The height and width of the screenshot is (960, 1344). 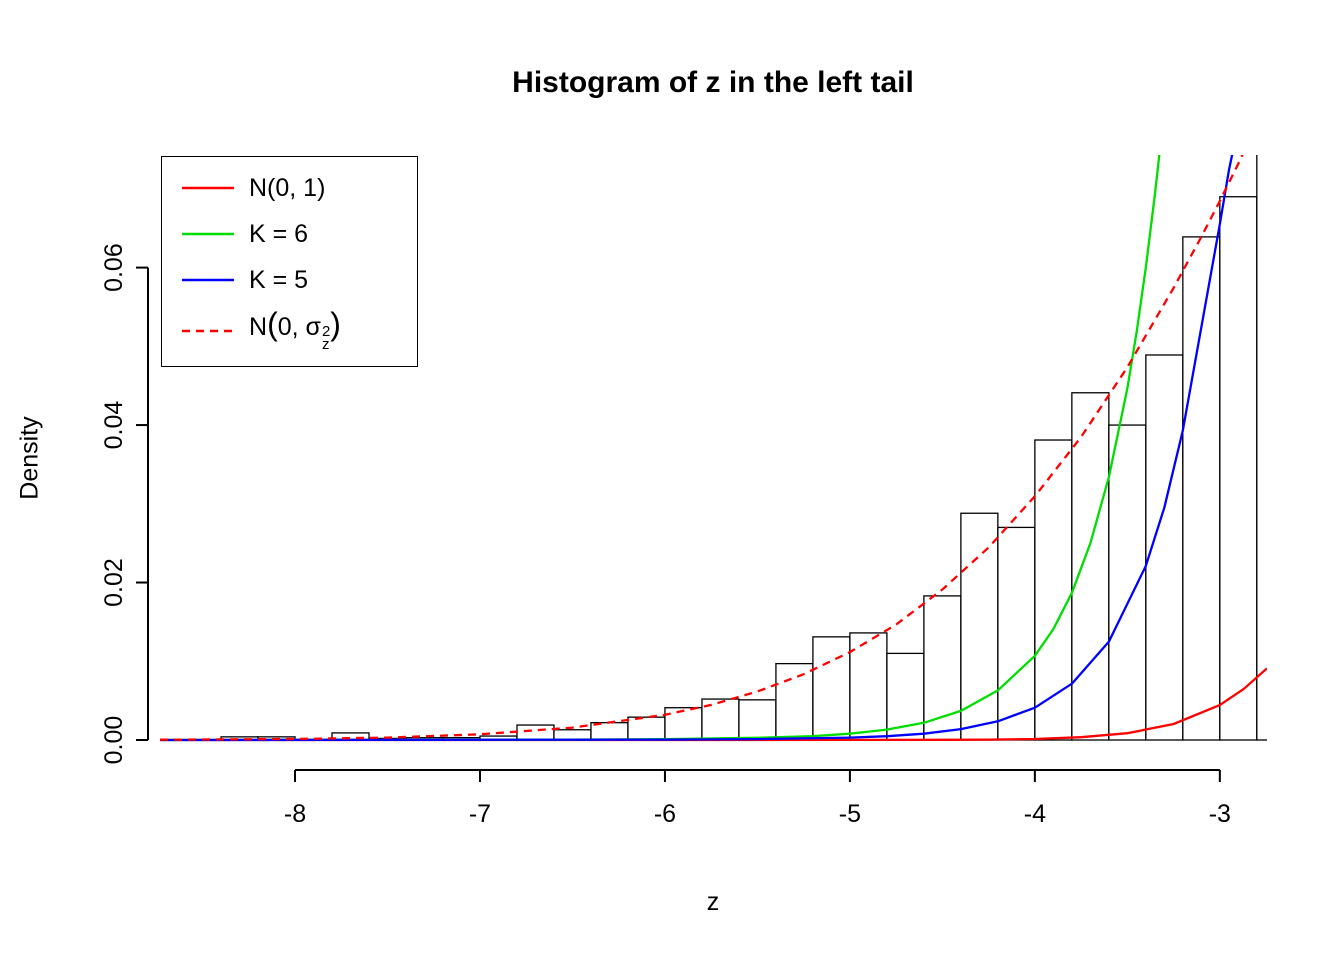 What do you see at coordinates (258, 326) in the screenshot?
I see `legend-label-prefix: N` at bounding box center [258, 326].